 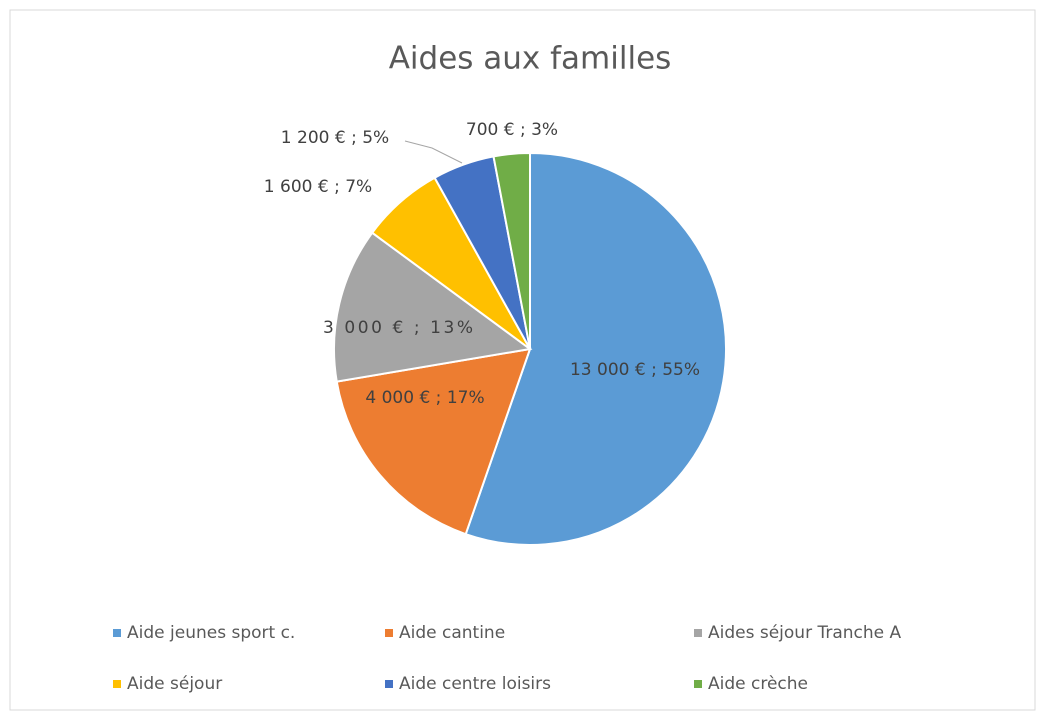 I want to click on legend-label: Aide crèche, so click(x=758, y=684).